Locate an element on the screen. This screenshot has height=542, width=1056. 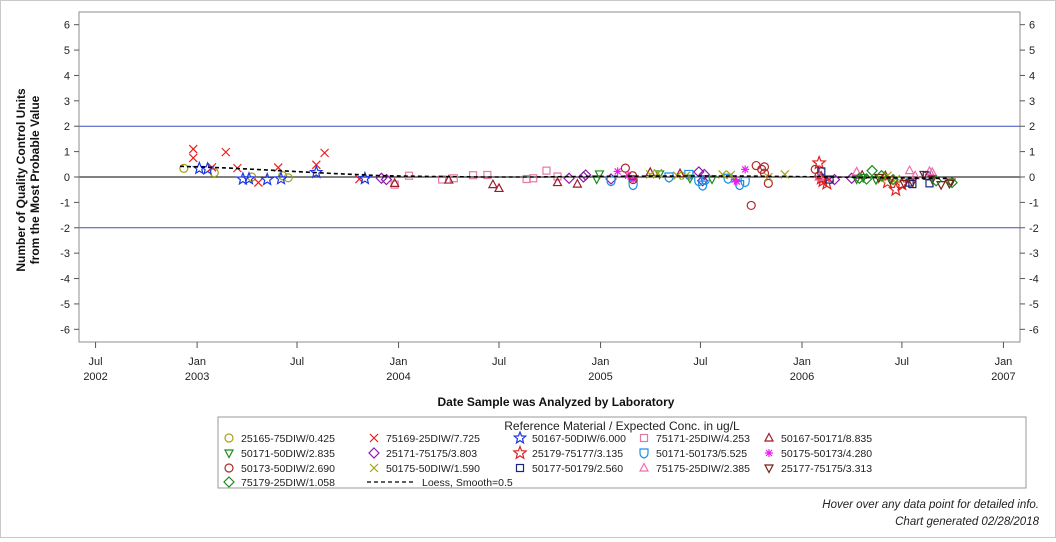
y-tick-label-left: 1 is located at coordinates (67, 153).